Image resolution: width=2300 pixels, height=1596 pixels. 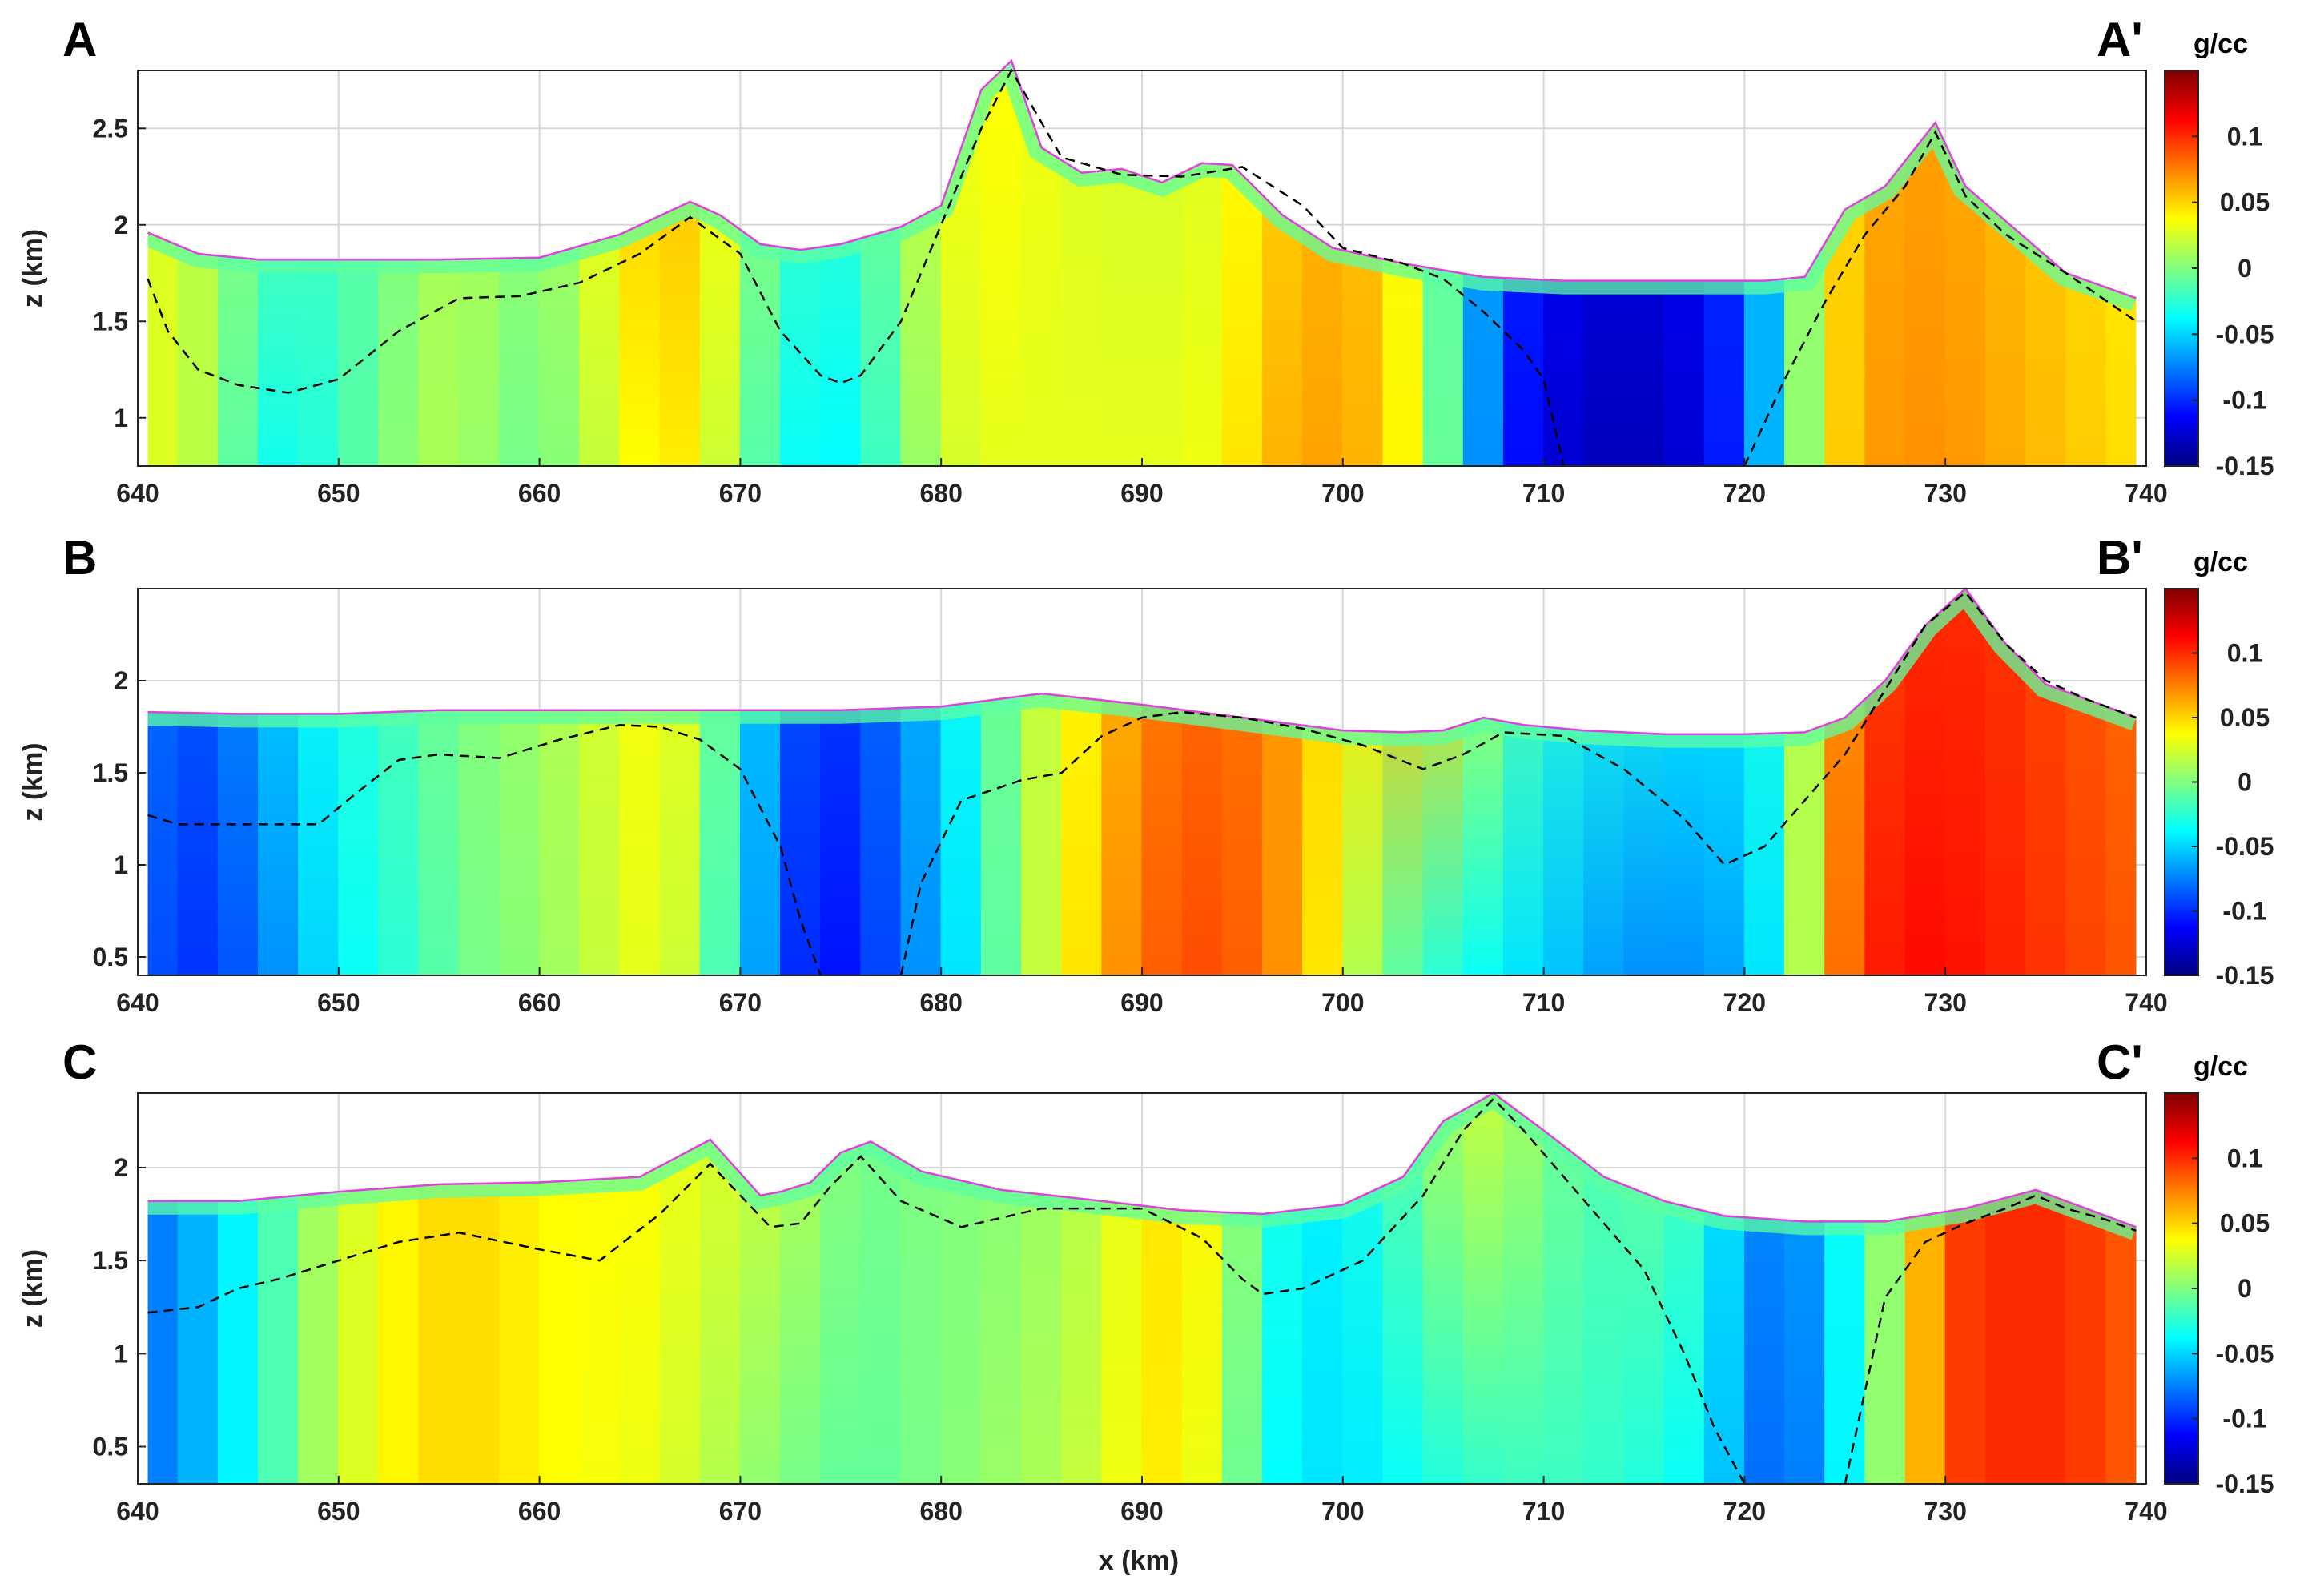 I want to click on colorbar-tick-label: 0, so click(x=2245, y=268).